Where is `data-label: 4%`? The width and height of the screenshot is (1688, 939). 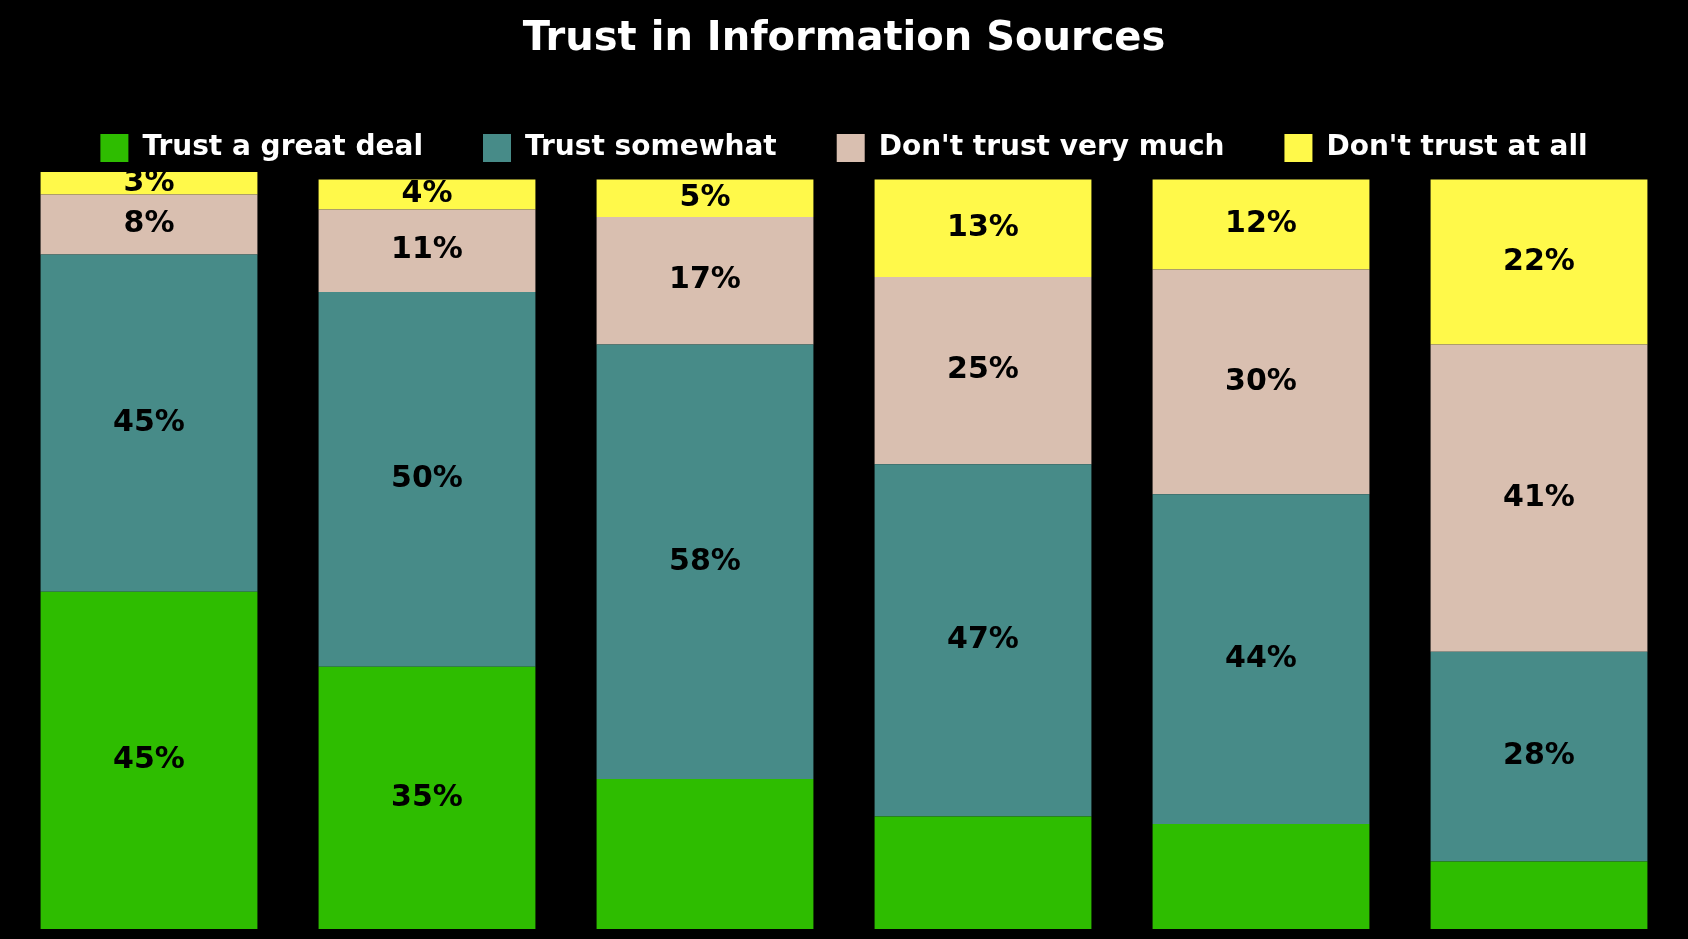
data-label: 4% is located at coordinates (427, 192).